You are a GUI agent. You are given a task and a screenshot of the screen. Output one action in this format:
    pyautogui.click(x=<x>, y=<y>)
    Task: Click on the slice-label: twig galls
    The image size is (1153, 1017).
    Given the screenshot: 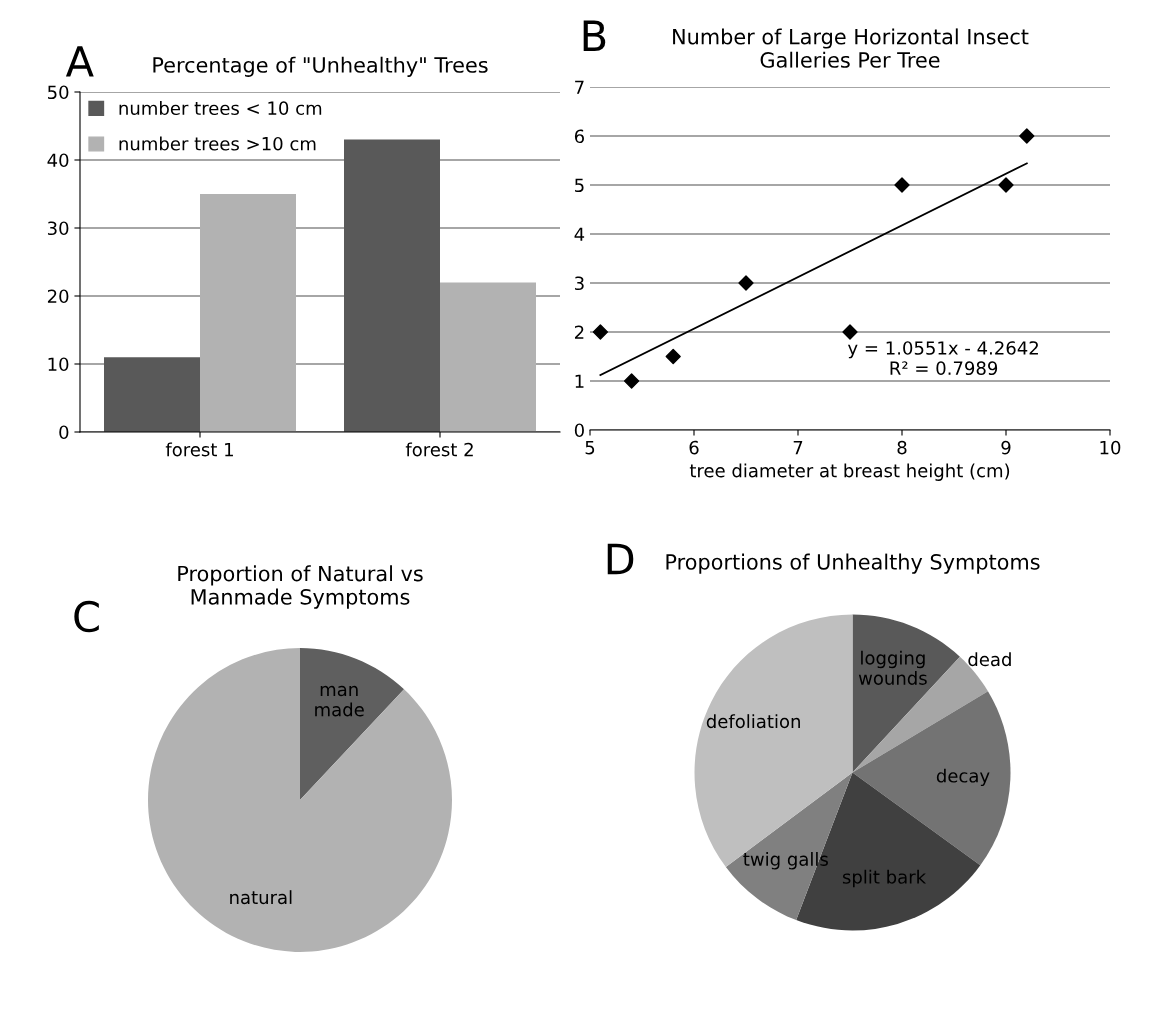 What is the action you would take?
    pyautogui.click(x=785, y=861)
    